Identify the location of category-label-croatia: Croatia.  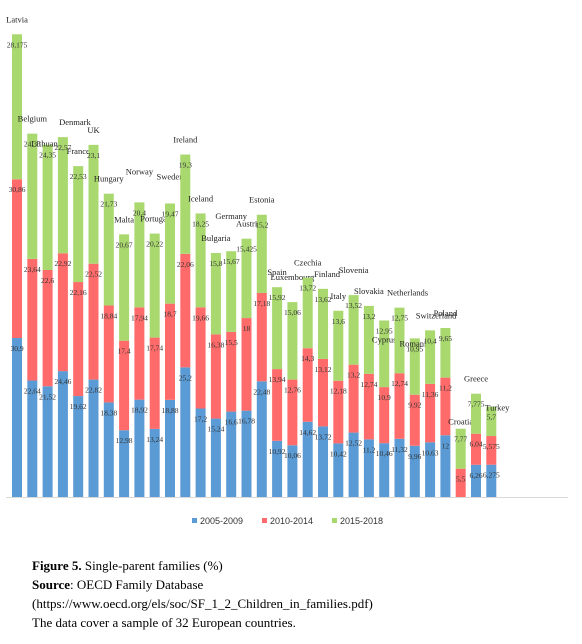
(460, 422).